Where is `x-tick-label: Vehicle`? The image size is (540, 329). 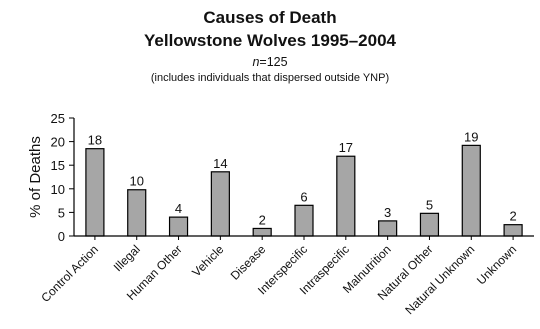
x-tick-label: Vehicle is located at coordinates (207, 260).